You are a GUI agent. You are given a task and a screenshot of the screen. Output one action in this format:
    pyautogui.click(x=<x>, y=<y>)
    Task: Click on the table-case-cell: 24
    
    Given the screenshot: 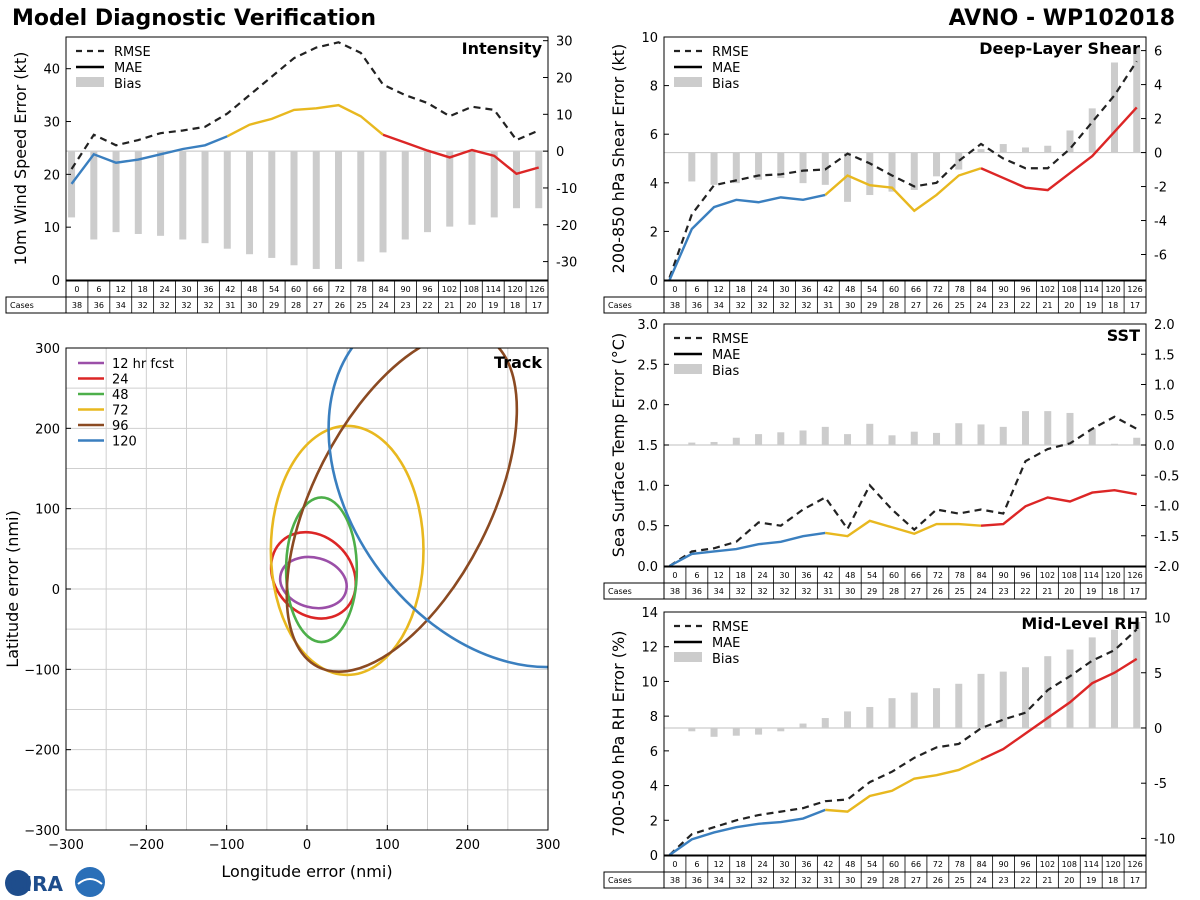 What is the action you would take?
    pyautogui.click(x=384, y=305)
    